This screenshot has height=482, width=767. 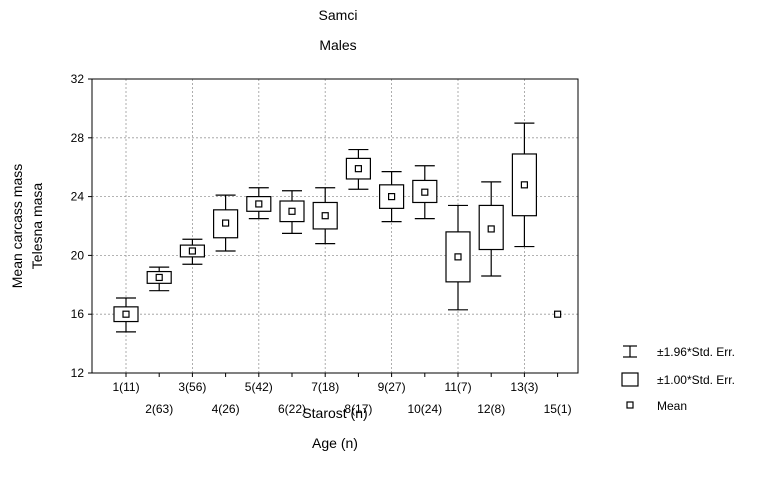 I want to click on y-axis: 12 16 20 24 28 32, so click(x=81, y=226).